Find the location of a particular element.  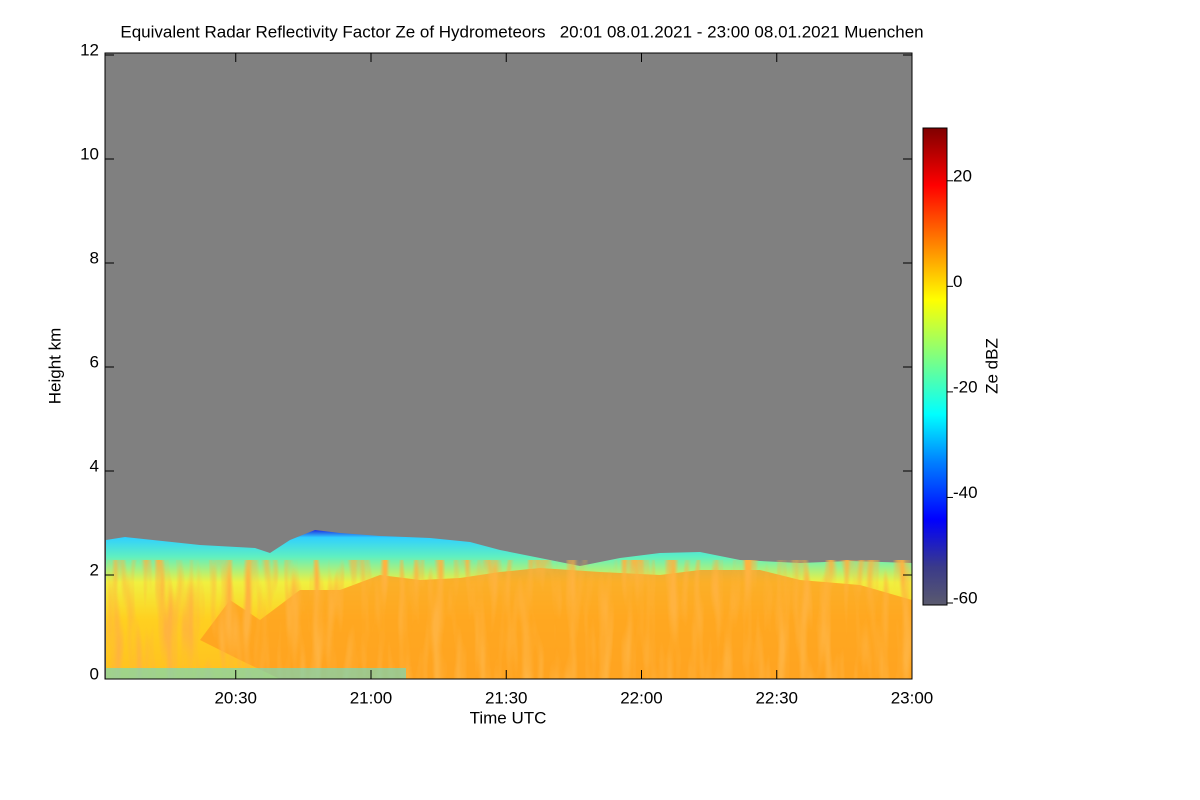

colorbar-label: Ze dBZ is located at coordinates (991, 366).